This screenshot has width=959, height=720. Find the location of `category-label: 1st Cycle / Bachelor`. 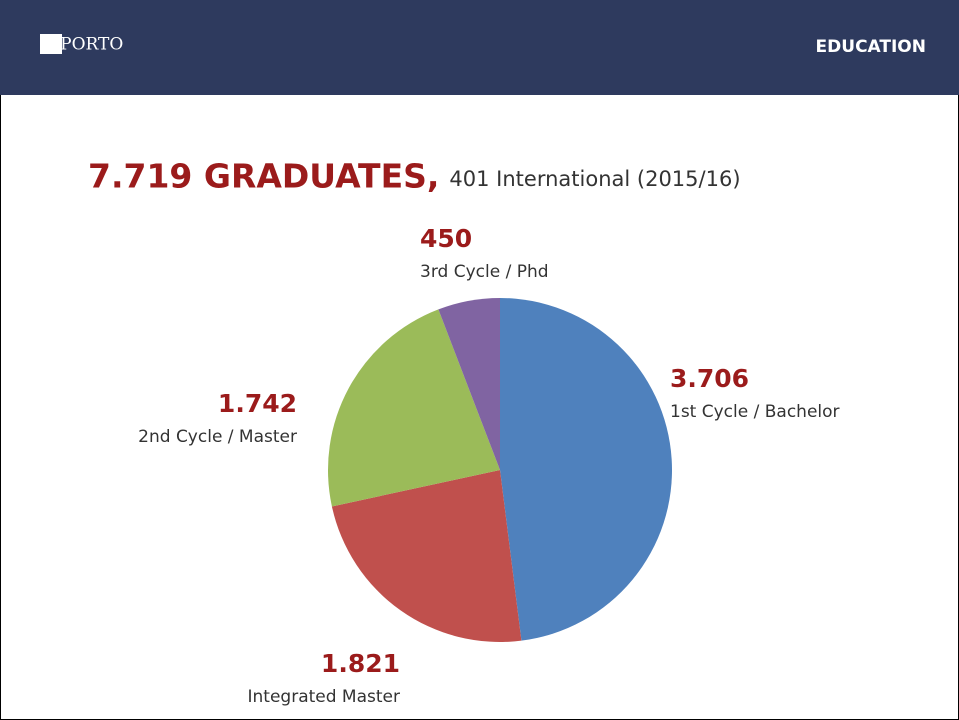

category-label: 1st Cycle / Bachelor is located at coordinates (755, 412).